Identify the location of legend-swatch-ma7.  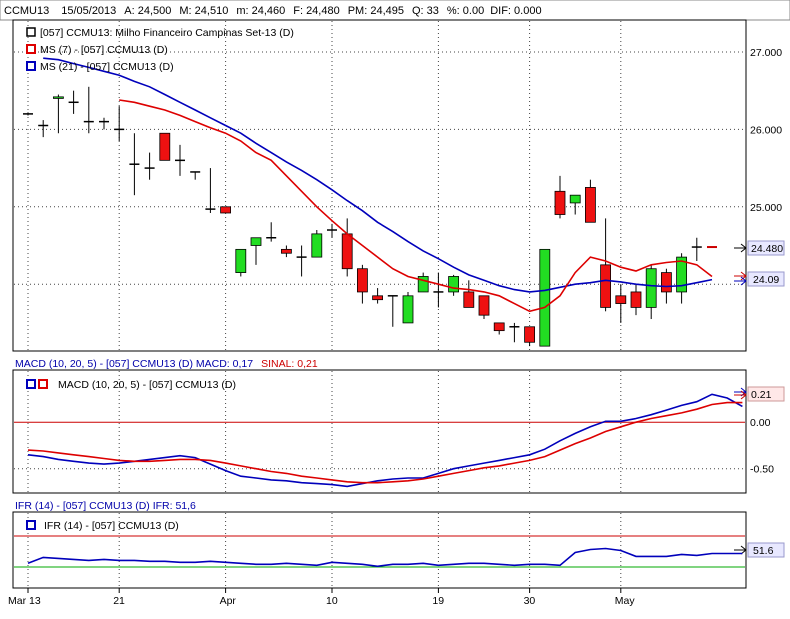
(31, 49).